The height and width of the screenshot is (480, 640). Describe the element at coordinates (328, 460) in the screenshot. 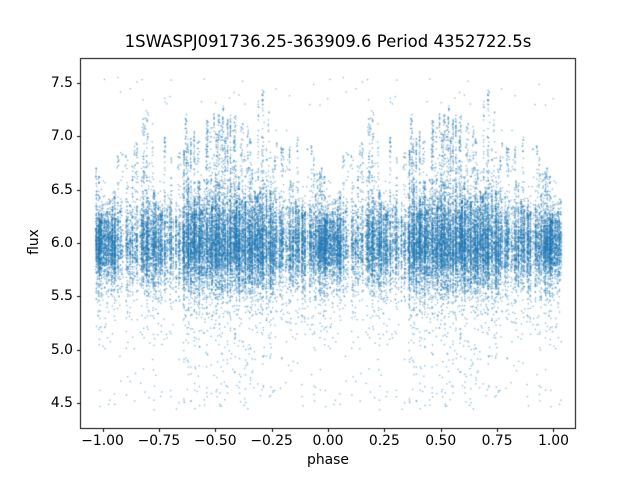

I see `x-axis-label: phase` at that location.